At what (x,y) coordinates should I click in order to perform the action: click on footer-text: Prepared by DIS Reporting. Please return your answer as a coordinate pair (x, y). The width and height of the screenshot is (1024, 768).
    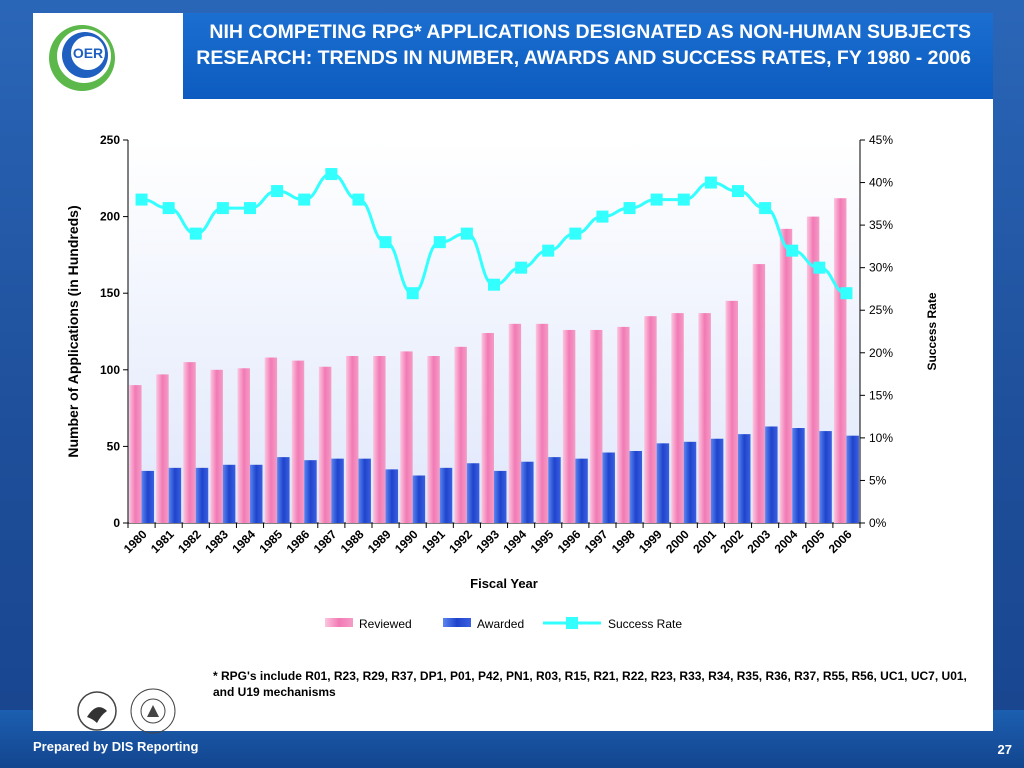
    Looking at the image, I should click on (116, 746).